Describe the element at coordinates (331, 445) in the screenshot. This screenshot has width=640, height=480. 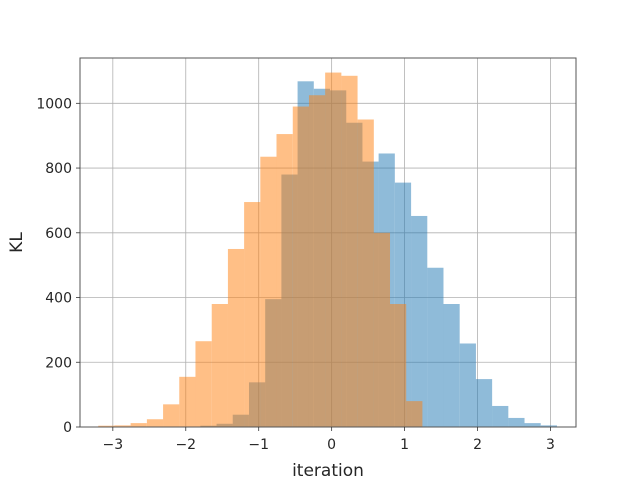
I see `x-tick-label: 0` at that location.